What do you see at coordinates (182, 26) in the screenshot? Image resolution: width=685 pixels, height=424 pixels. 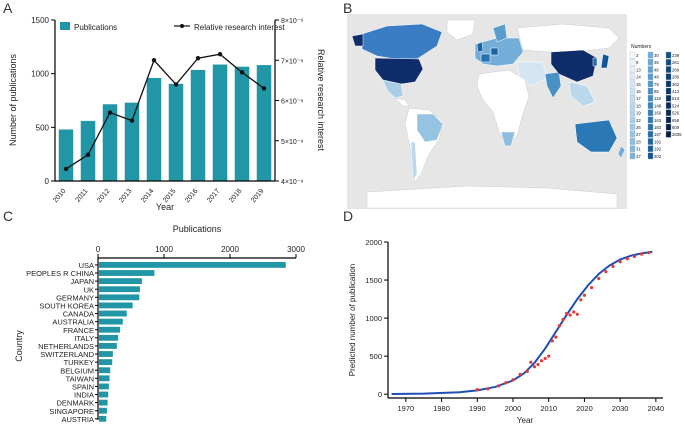 I see `legend-line-marker` at bounding box center [182, 26].